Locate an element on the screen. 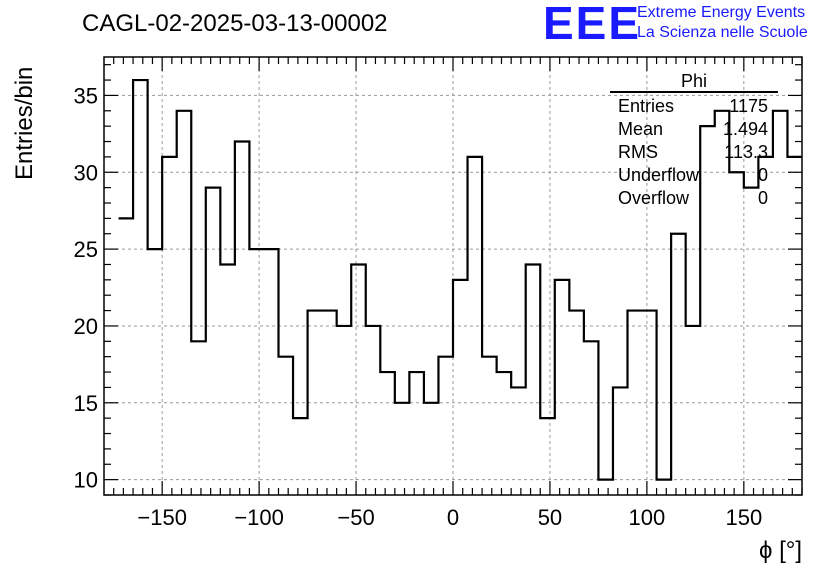 Image resolution: width=836 pixels, height=572 pixels. stats-value: 1.494 is located at coordinates (745, 129).